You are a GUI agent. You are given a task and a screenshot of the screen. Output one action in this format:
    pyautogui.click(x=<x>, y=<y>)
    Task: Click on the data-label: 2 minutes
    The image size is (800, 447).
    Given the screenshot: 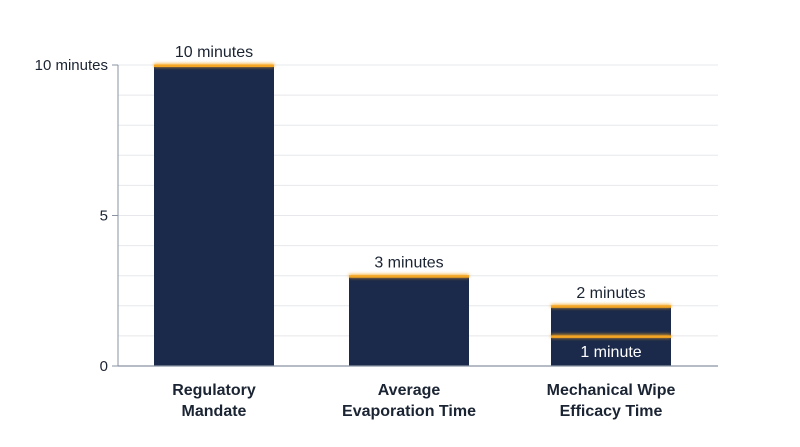 What is the action you would take?
    pyautogui.click(x=610, y=293)
    